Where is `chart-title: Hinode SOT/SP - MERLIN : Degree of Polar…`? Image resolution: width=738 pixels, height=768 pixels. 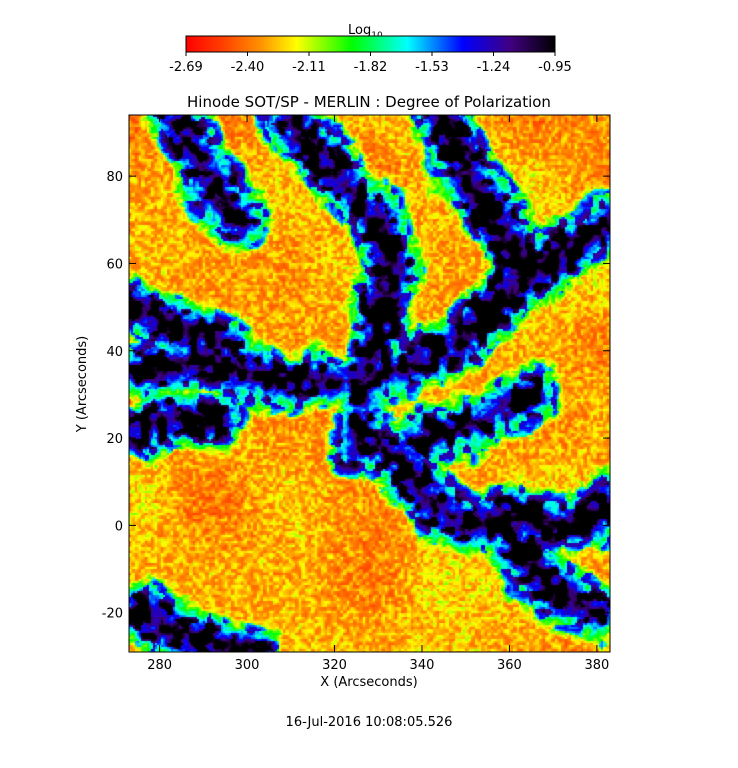 chart-title: Hinode SOT/SP - MERLIN : Degree of Polar… is located at coordinates (369, 102).